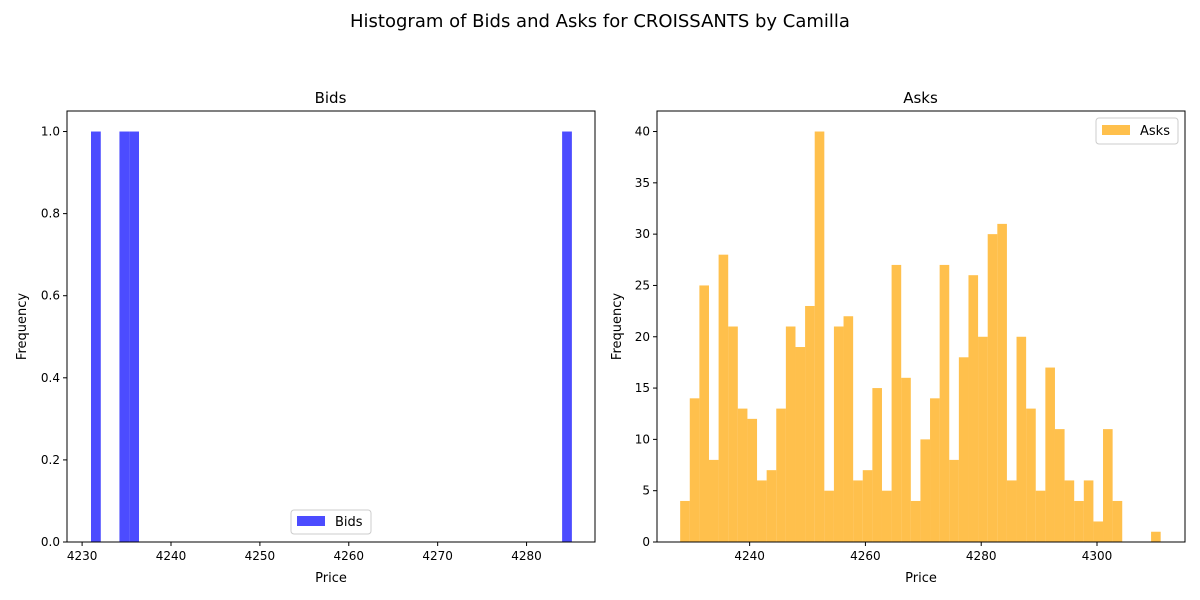 The width and height of the screenshot is (1200, 600). Describe the element at coordinates (50, 214) in the screenshot. I see `bids-y-tick-label-4: 0.8` at that location.